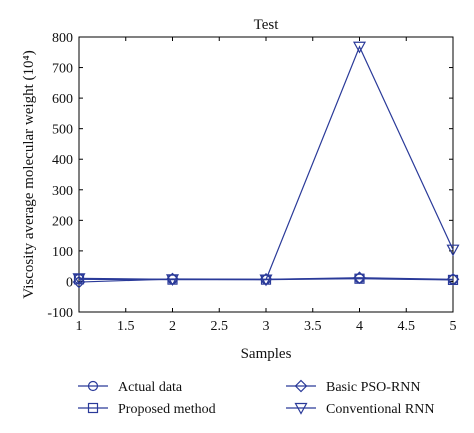 This screenshot has height=433, width=474. I want to click on legend-item: Actual data, so click(130, 387).